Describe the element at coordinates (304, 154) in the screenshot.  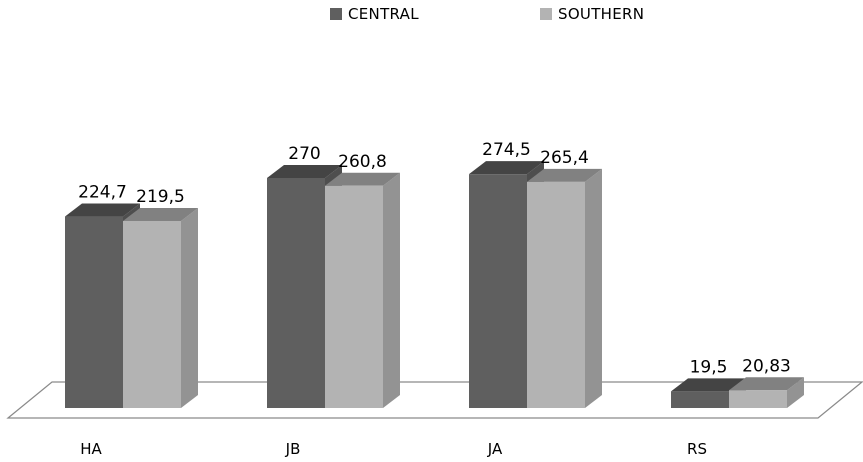
I see `data-label-central-jb: 270` at that location.